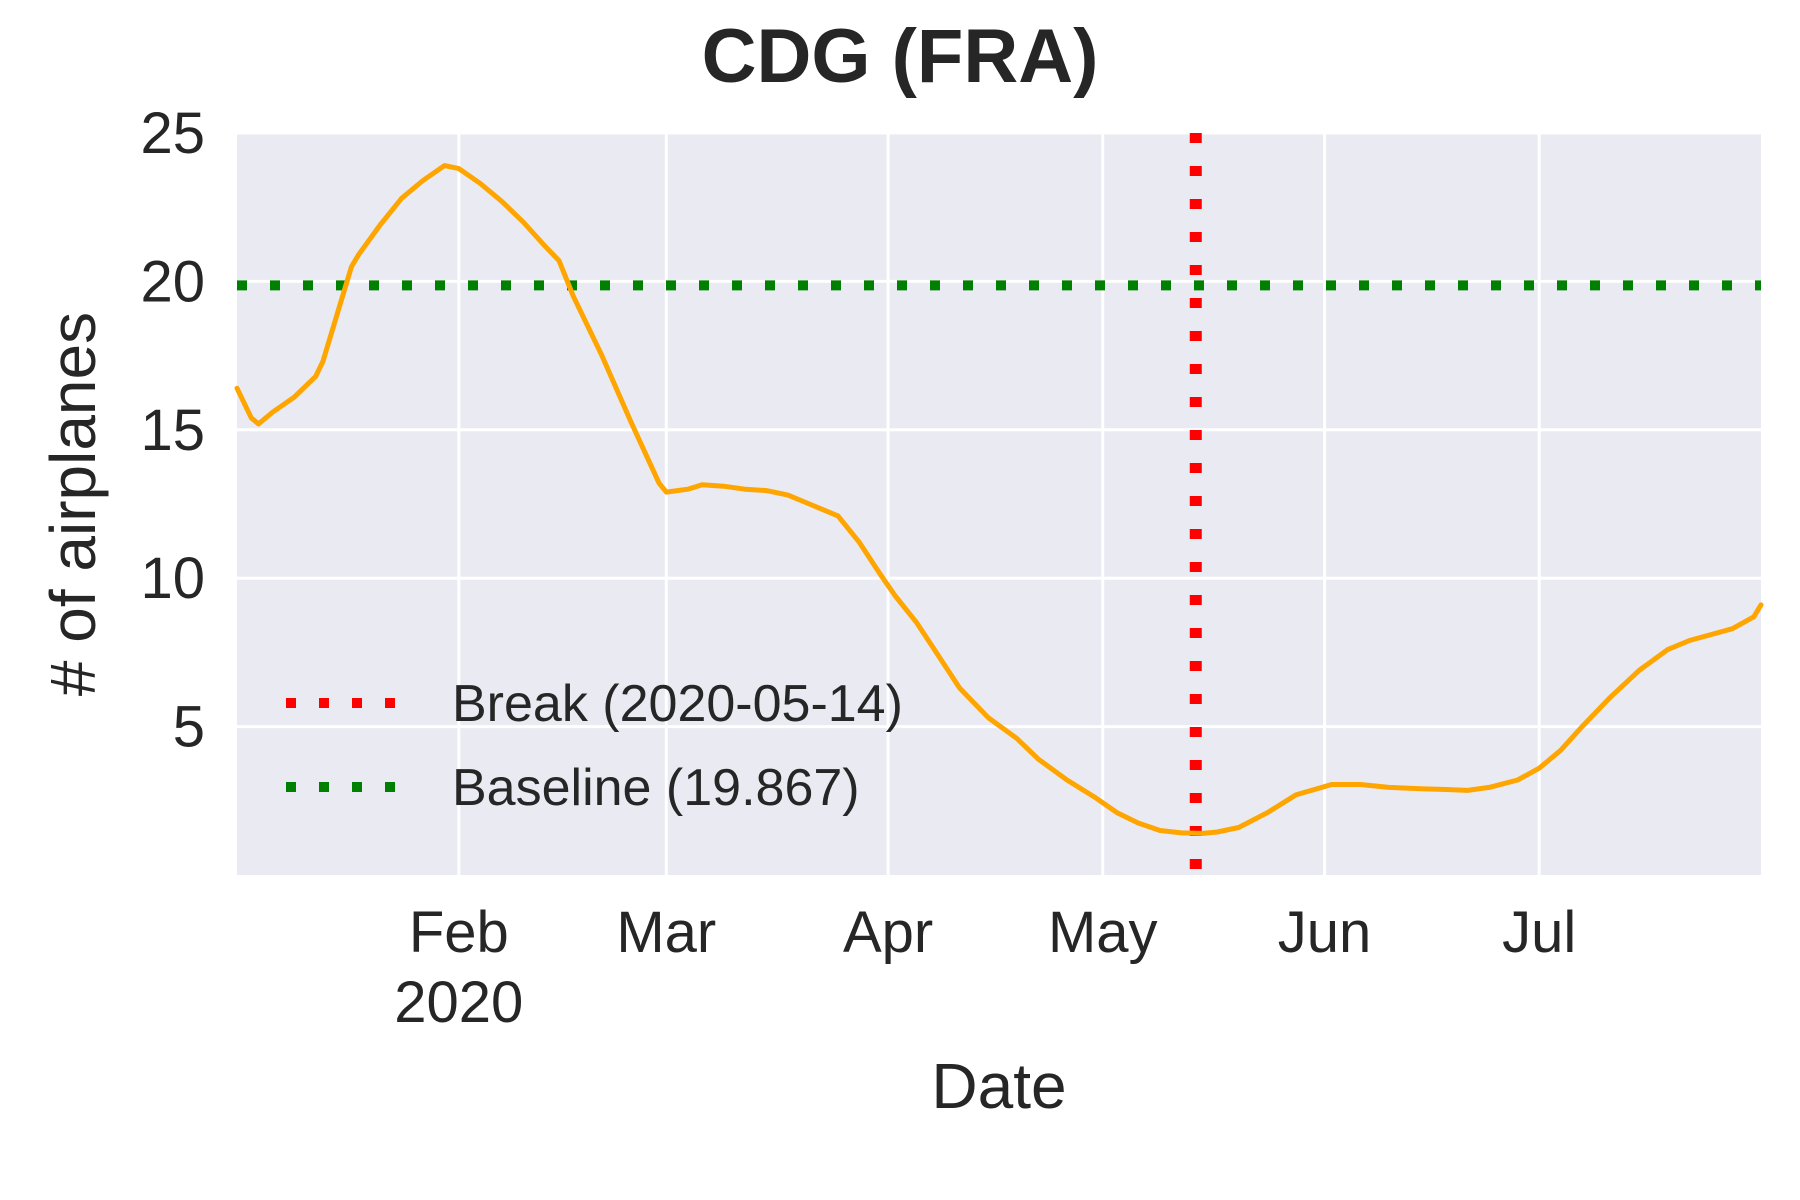 The image size is (1800, 1200). I want to click on y-tick-label: 25, so click(172, 133).